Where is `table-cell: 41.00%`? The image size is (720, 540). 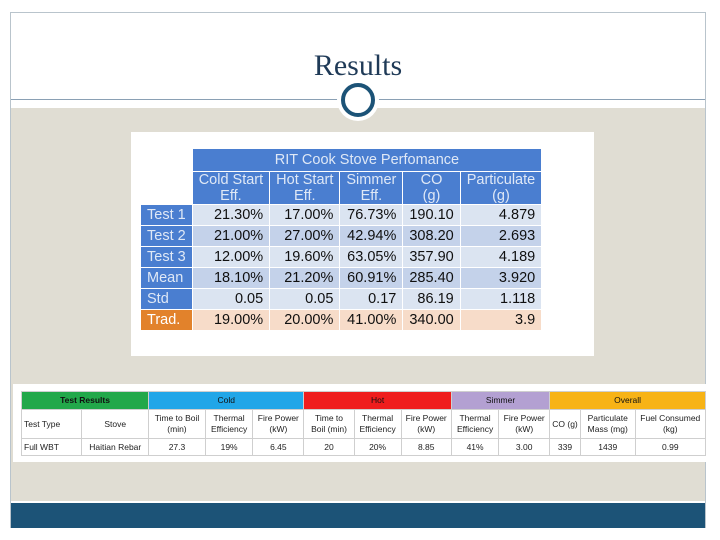
table-cell: 41.00% is located at coordinates (371, 320).